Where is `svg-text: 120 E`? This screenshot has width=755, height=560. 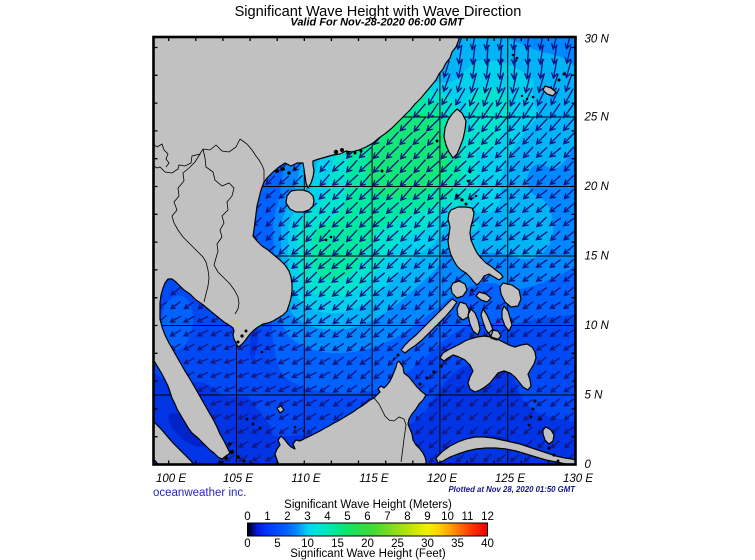 svg-text: 120 E is located at coordinates (442, 479).